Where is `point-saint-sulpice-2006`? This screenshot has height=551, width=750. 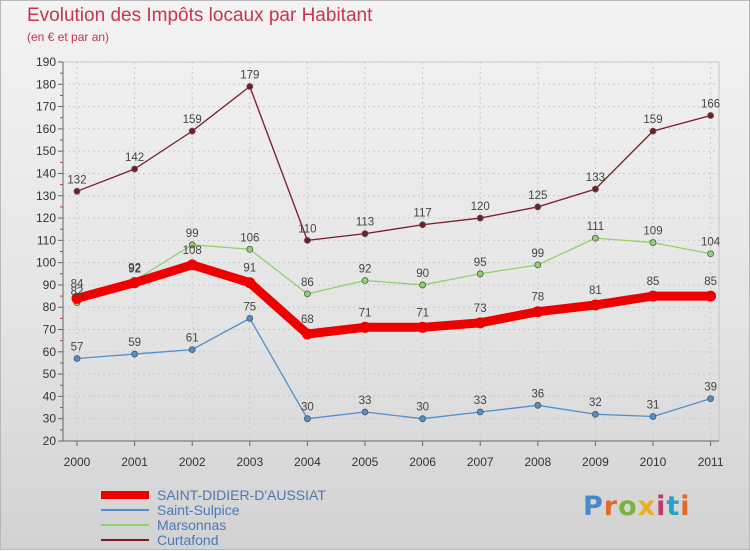 point-saint-sulpice-2006 is located at coordinates (423, 419).